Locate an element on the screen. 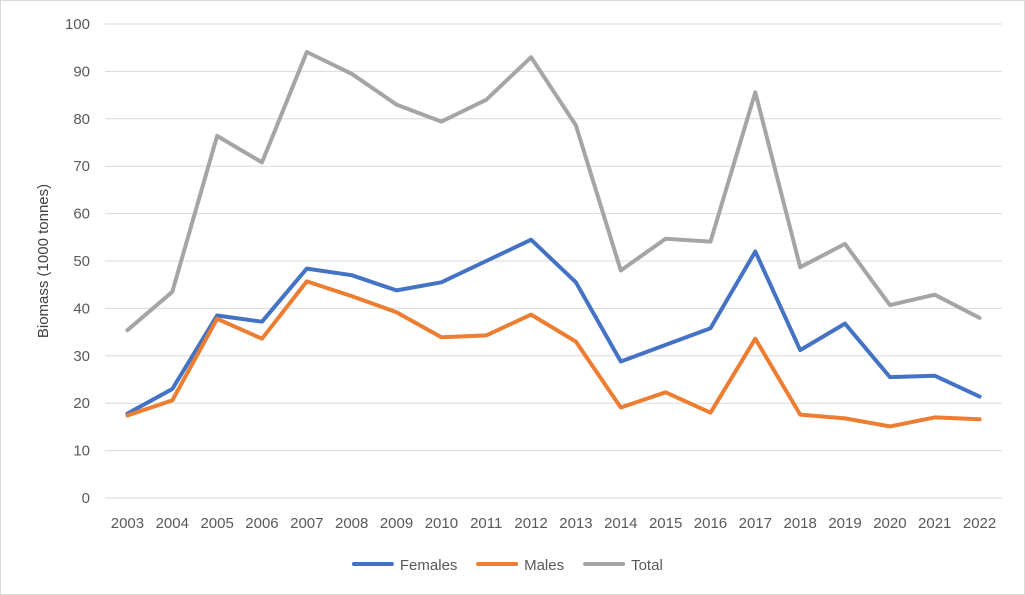 The image size is (1025, 595). legend-item-total: Total is located at coordinates (623, 565).